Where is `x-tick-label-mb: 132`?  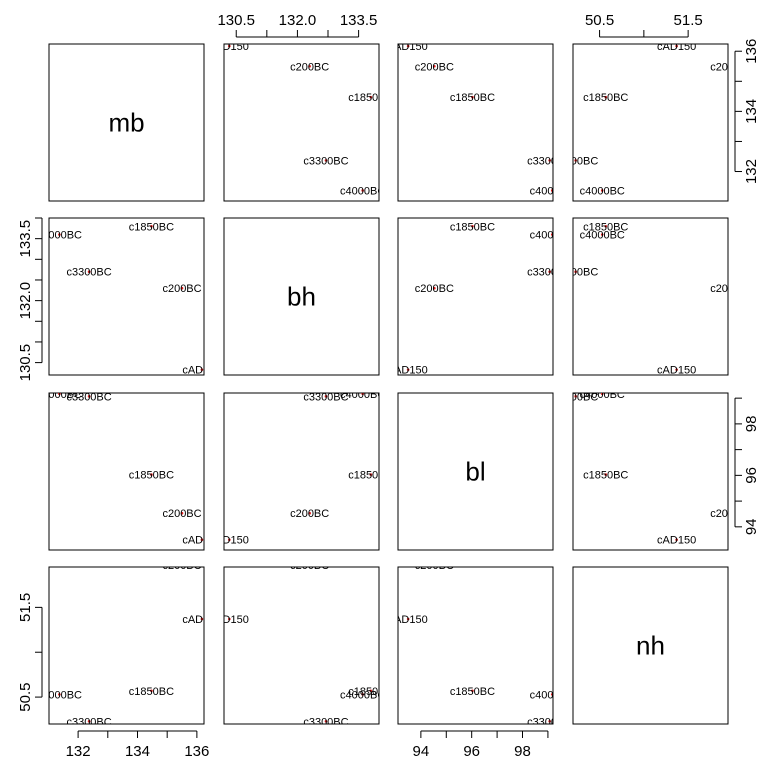 x-tick-label-mb: 132 is located at coordinates (78, 751).